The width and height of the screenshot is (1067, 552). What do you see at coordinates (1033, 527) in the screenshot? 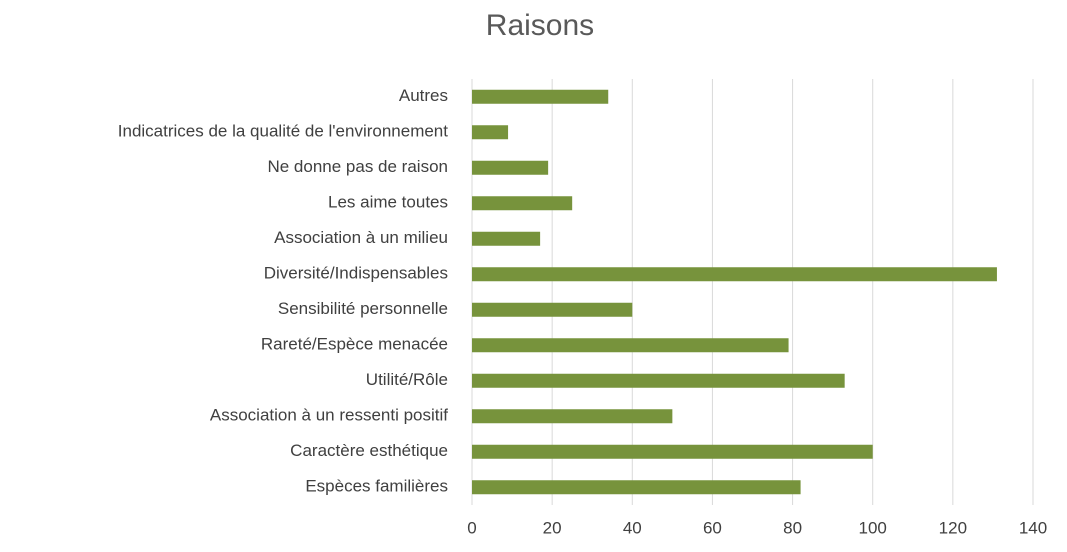
I see `x-tick-label: 140` at bounding box center [1033, 527].